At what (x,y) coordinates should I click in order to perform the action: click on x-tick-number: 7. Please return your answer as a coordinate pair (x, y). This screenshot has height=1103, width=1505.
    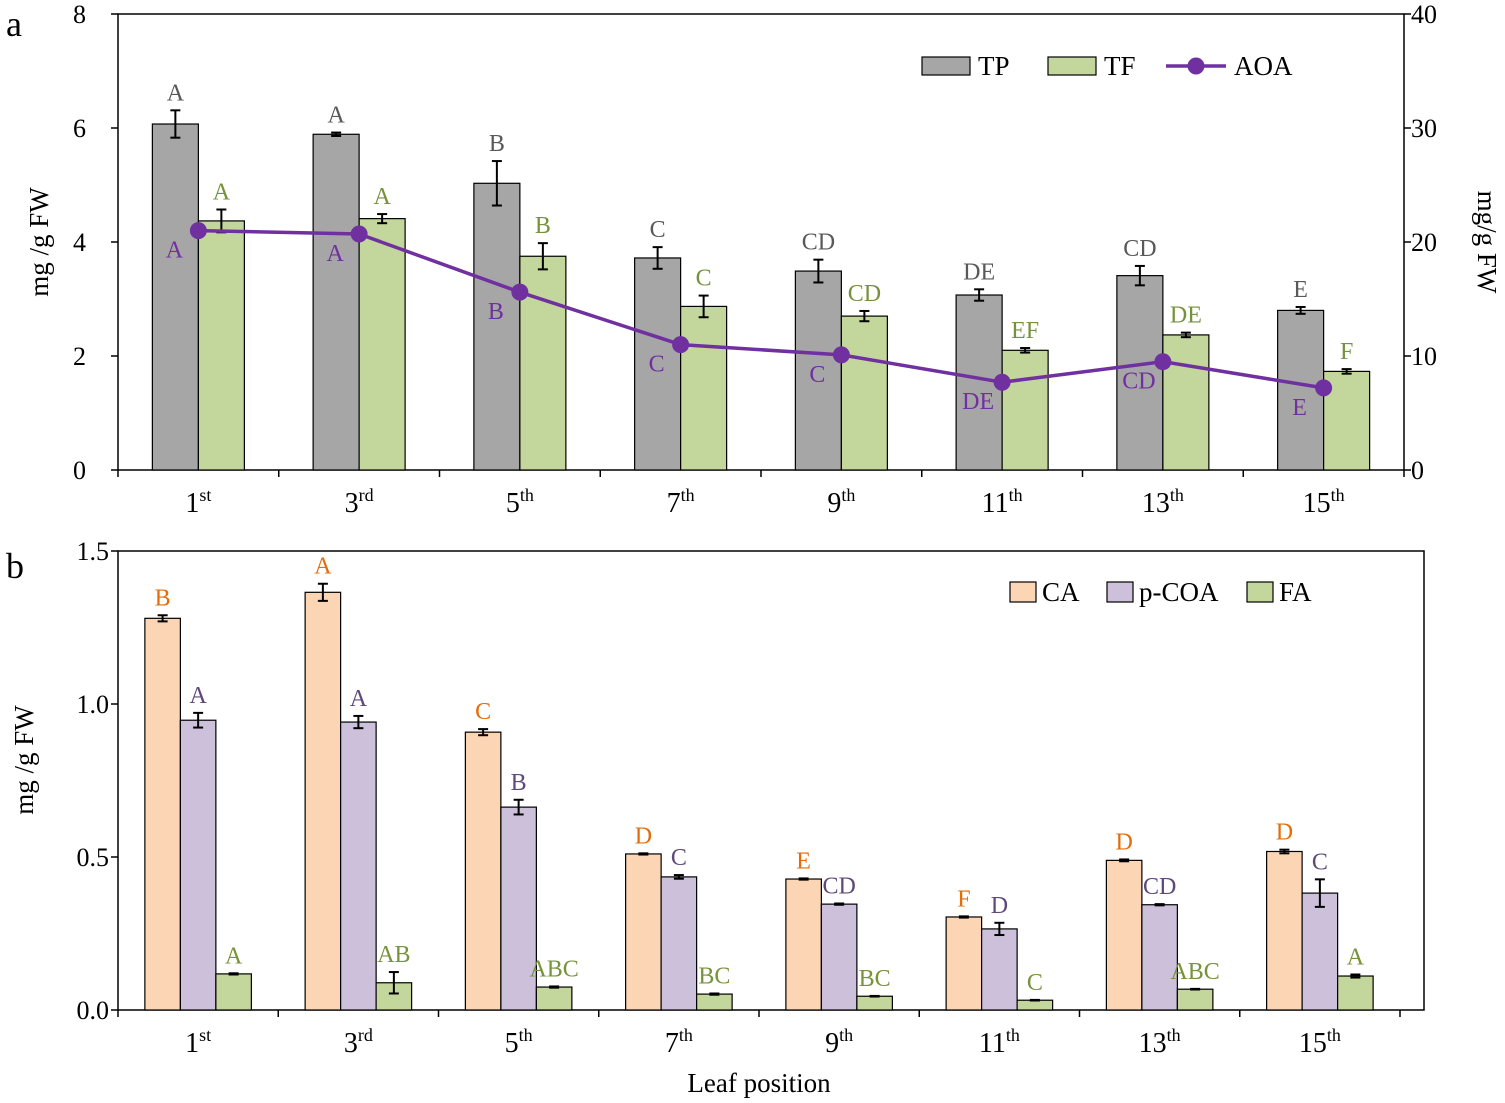
    Looking at the image, I should click on (672, 1043).